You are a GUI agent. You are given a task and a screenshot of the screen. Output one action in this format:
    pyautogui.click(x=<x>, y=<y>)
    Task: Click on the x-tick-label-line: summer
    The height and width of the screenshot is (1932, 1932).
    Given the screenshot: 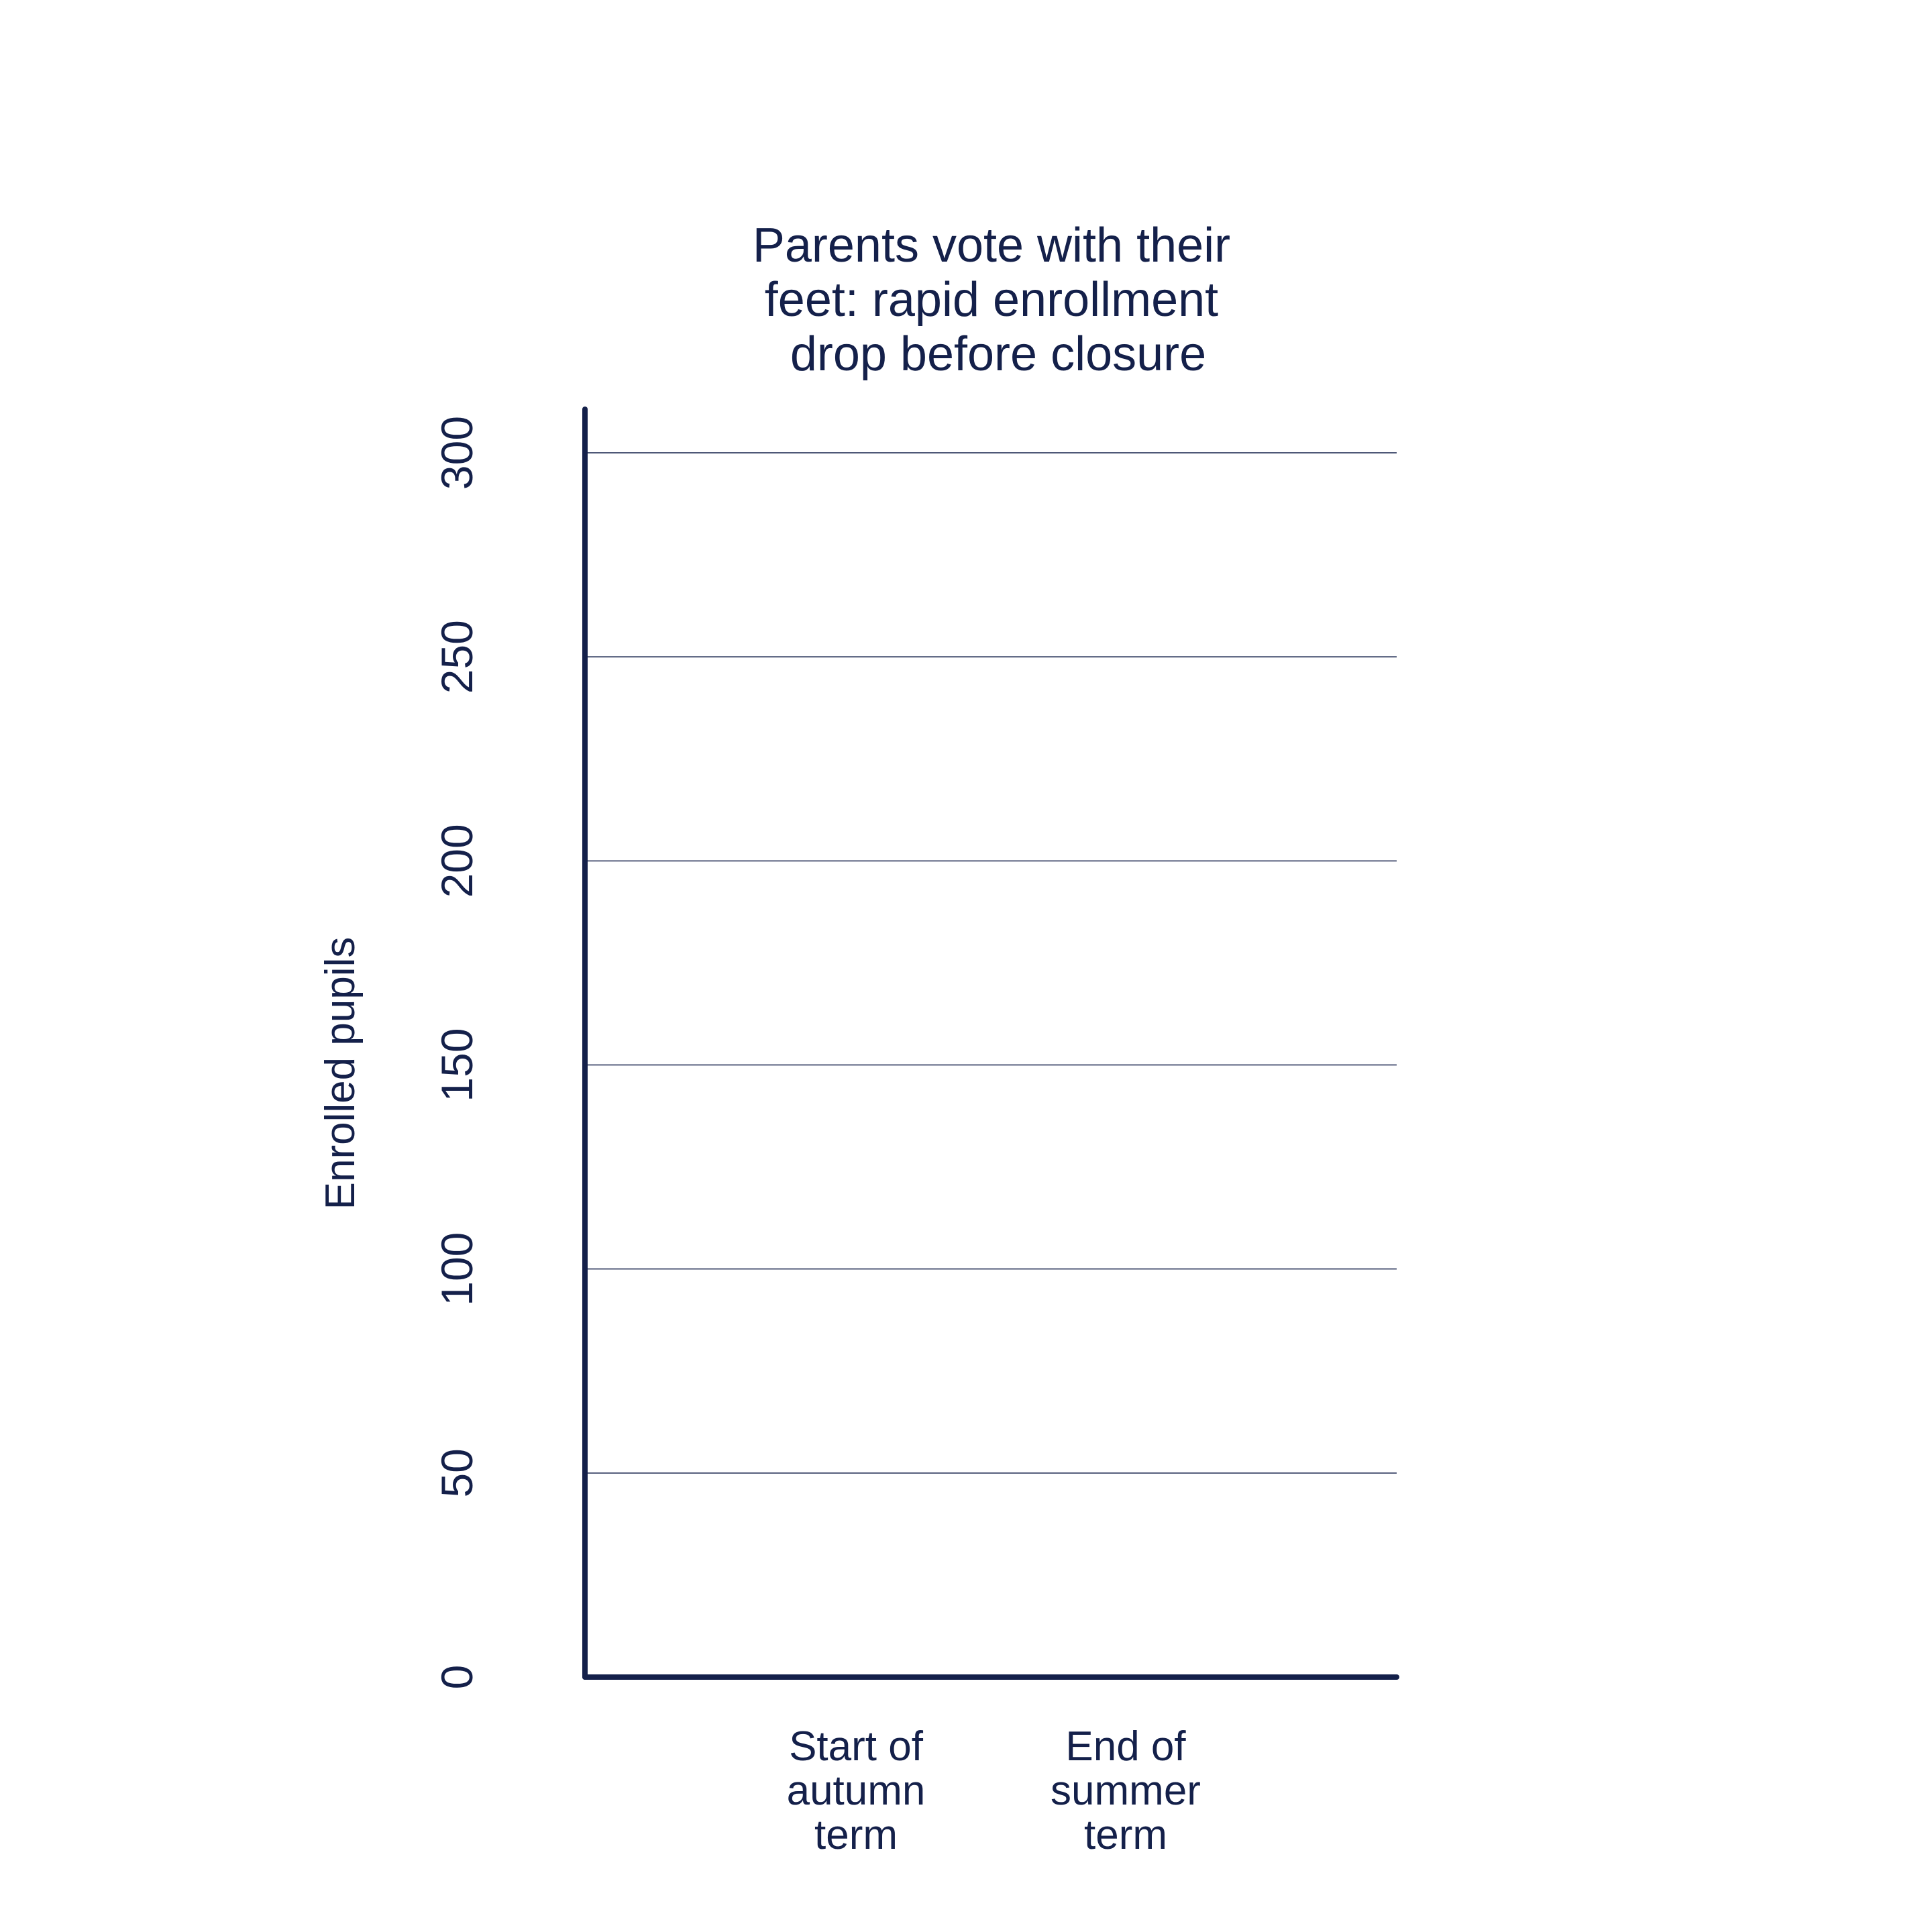 What is the action you would take?
    pyautogui.click(x=1126, y=1791)
    